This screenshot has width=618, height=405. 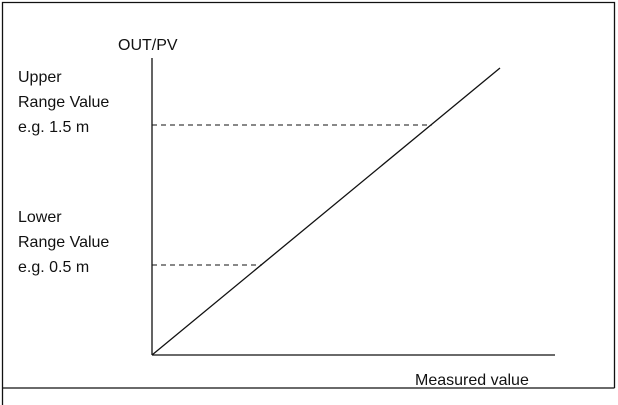 What do you see at coordinates (63, 242) in the screenshot?
I see `lower-range-label: Range Value` at bounding box center [63, 242].